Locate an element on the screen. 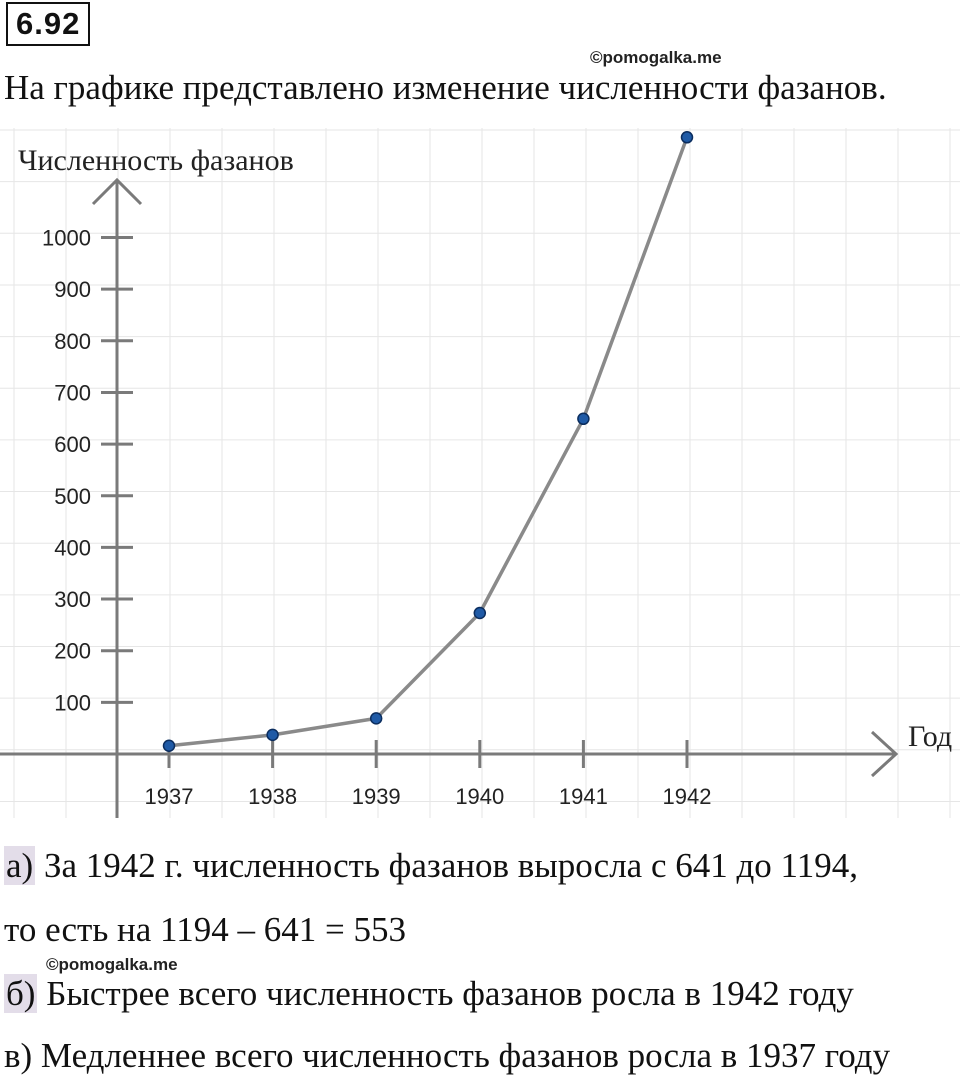 This screenshot has width=960, height=1078. y-tick-label: 300 is located at coordinates (72, 599).